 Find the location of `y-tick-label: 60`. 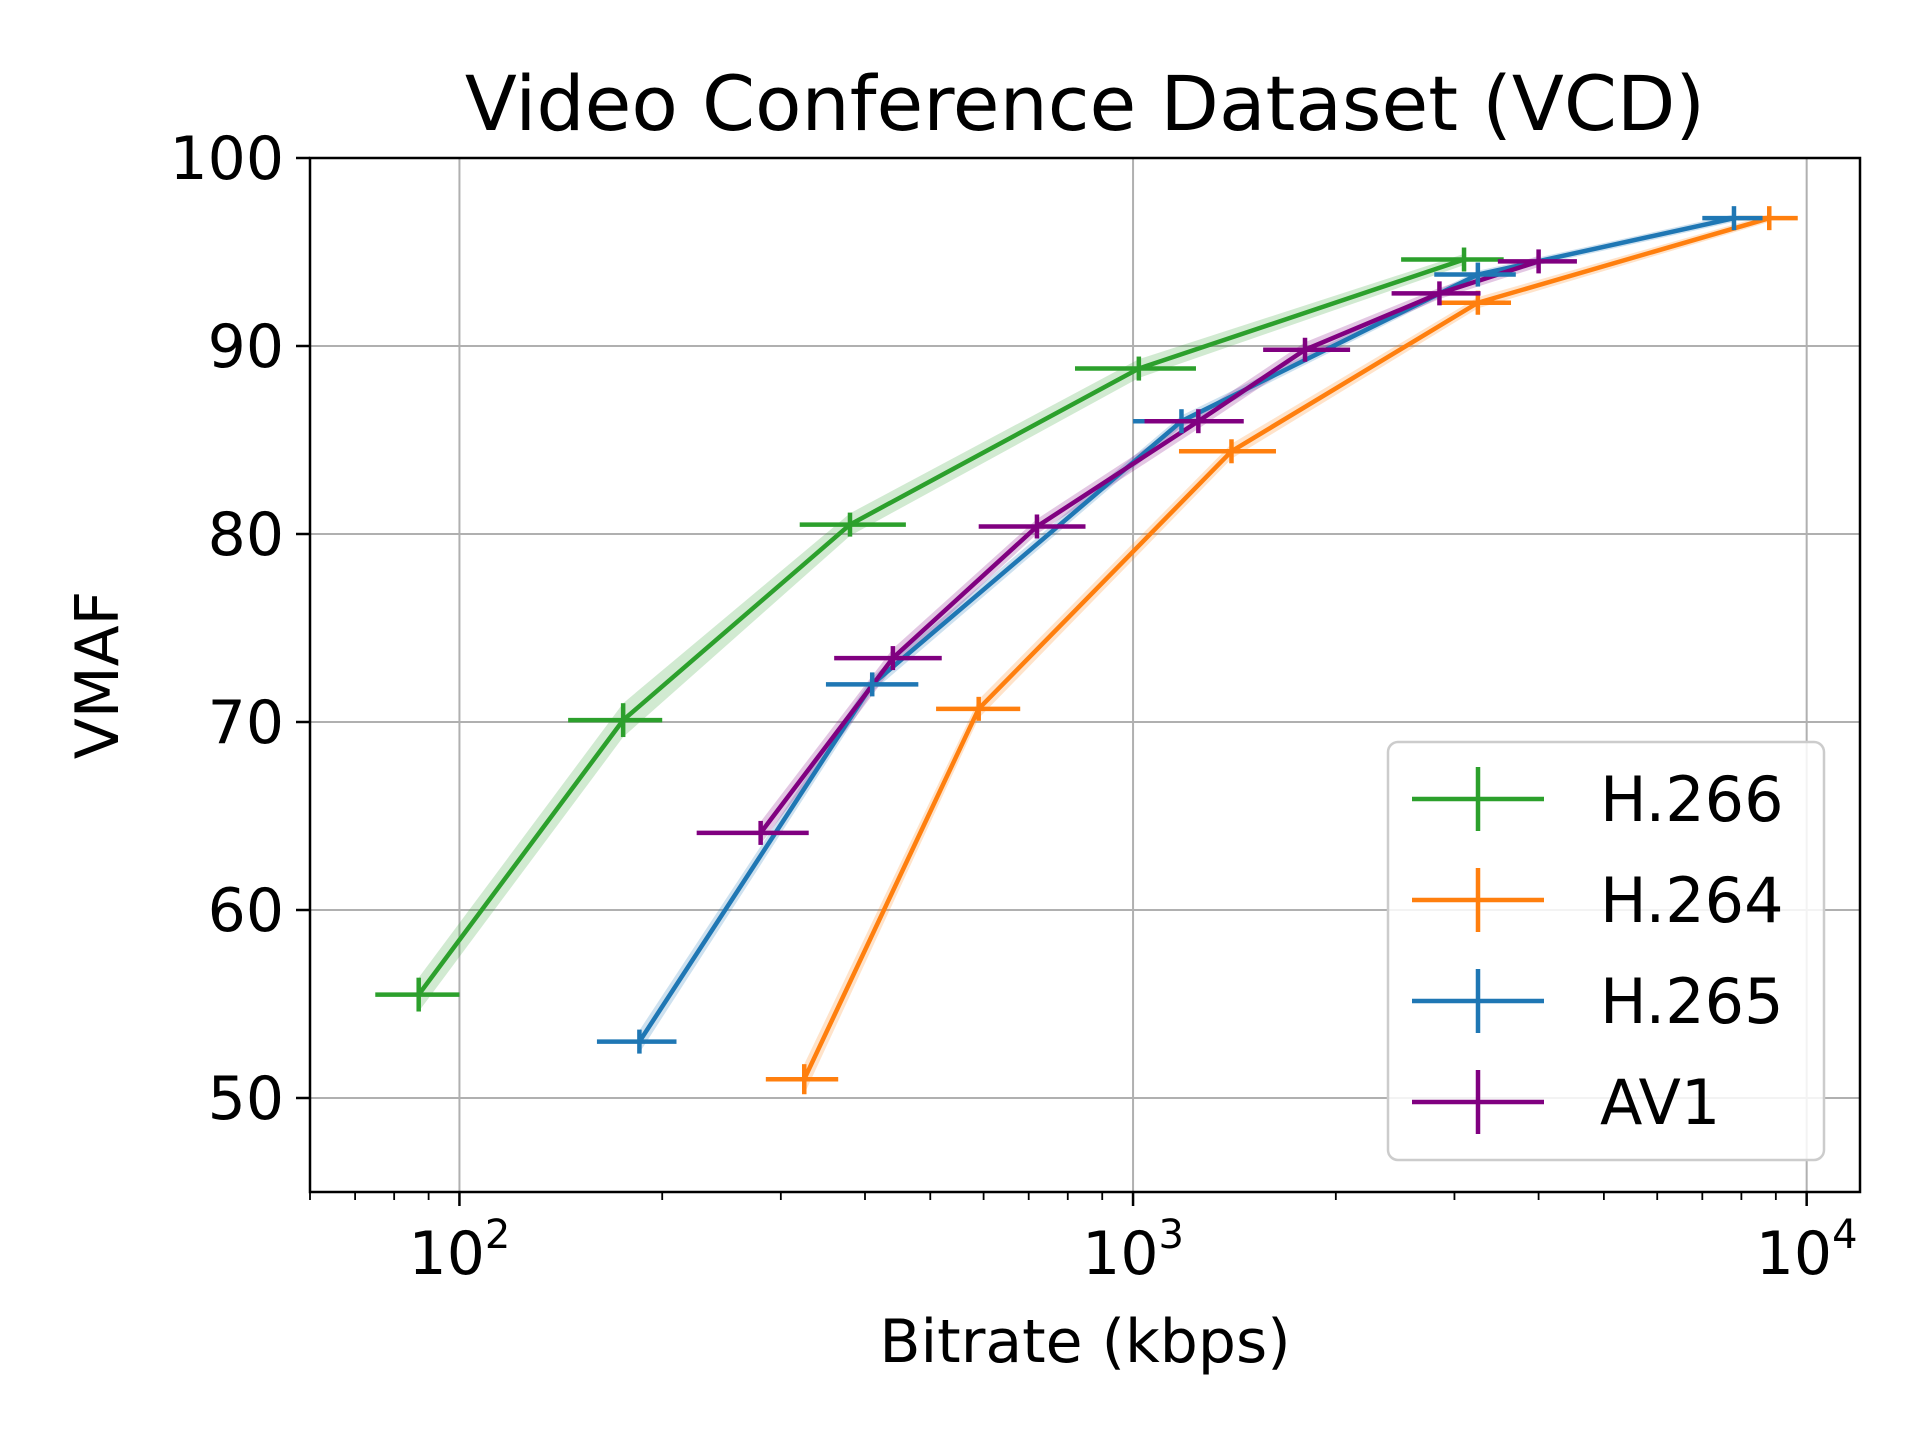

y-tick-label: 60 is located at coordinates (246, 911).